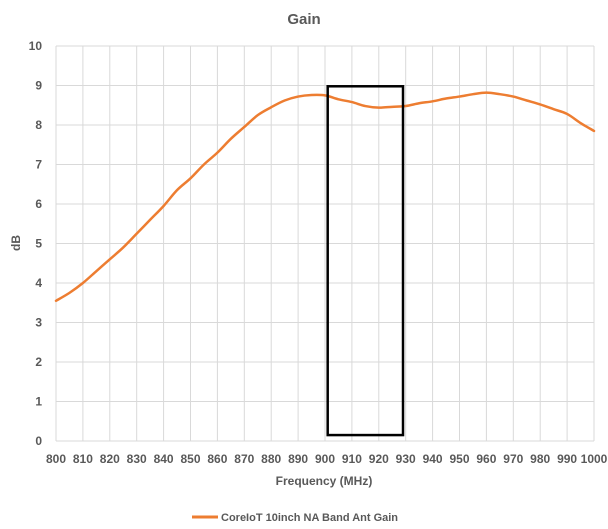 The width and height of the screenshot is (608, 529). Describe the element at coordinates (83, 459) in the screenshot. I see `x-tick-label: 810` at that location.